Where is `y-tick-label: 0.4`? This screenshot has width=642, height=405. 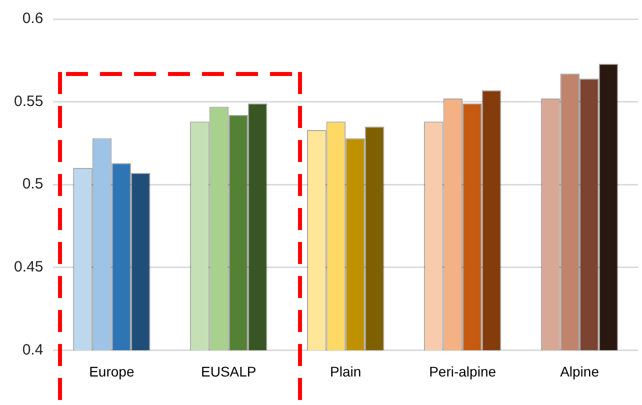 y-tick-label: 0.4 is located at coordinates (33, 349).